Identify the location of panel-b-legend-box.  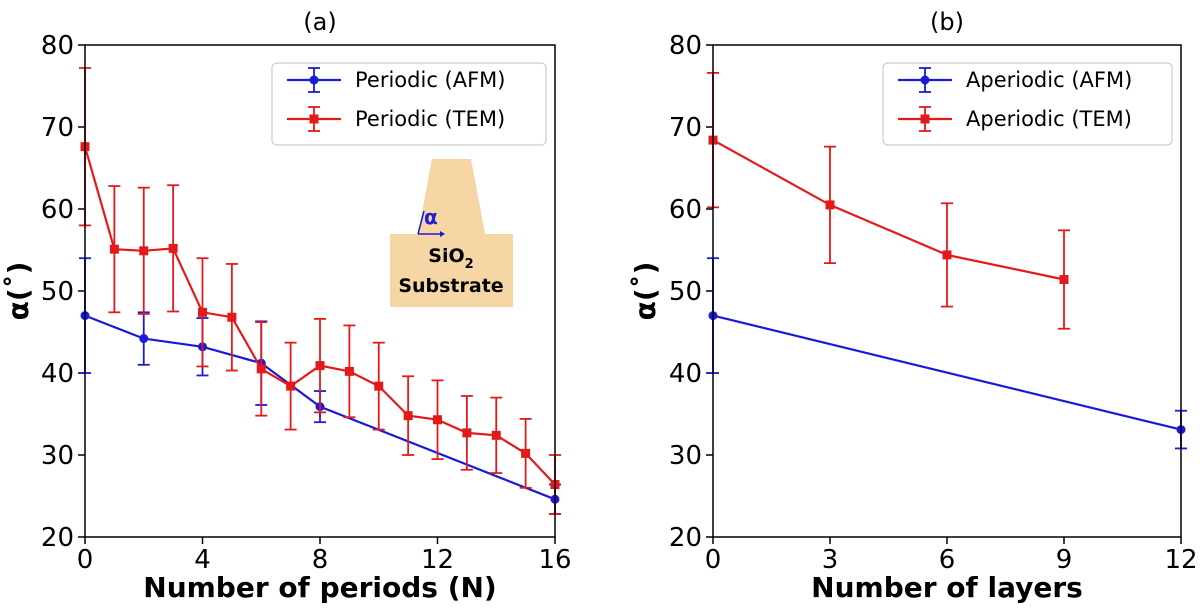
(1027, 104).